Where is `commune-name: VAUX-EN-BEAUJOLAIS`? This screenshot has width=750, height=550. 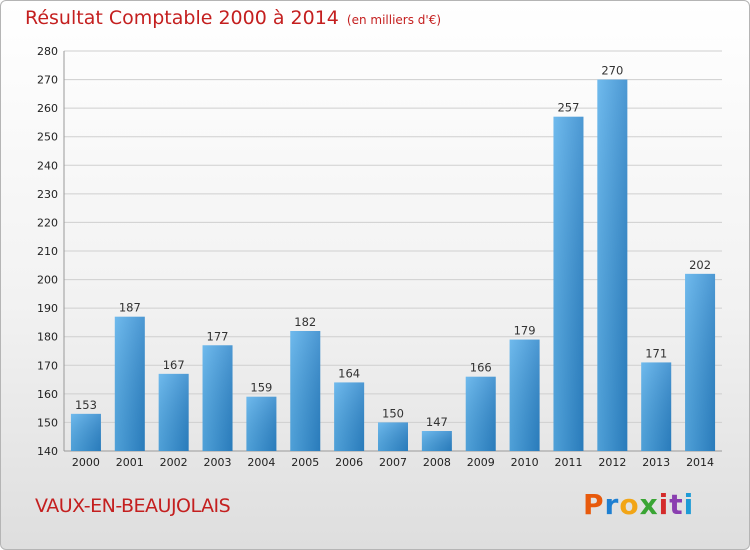 commune-name: VAUX-EN-BEAUJOLAIS is located at coordinates (133, 506).